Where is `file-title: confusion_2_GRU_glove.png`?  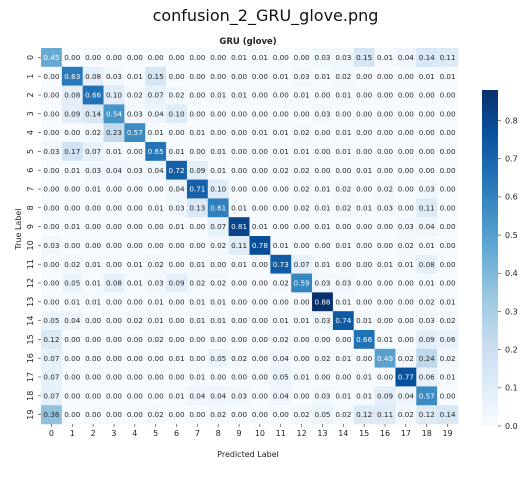
file-title: confusion_2_GRU_glove.png is located at coordinates (265, 15).